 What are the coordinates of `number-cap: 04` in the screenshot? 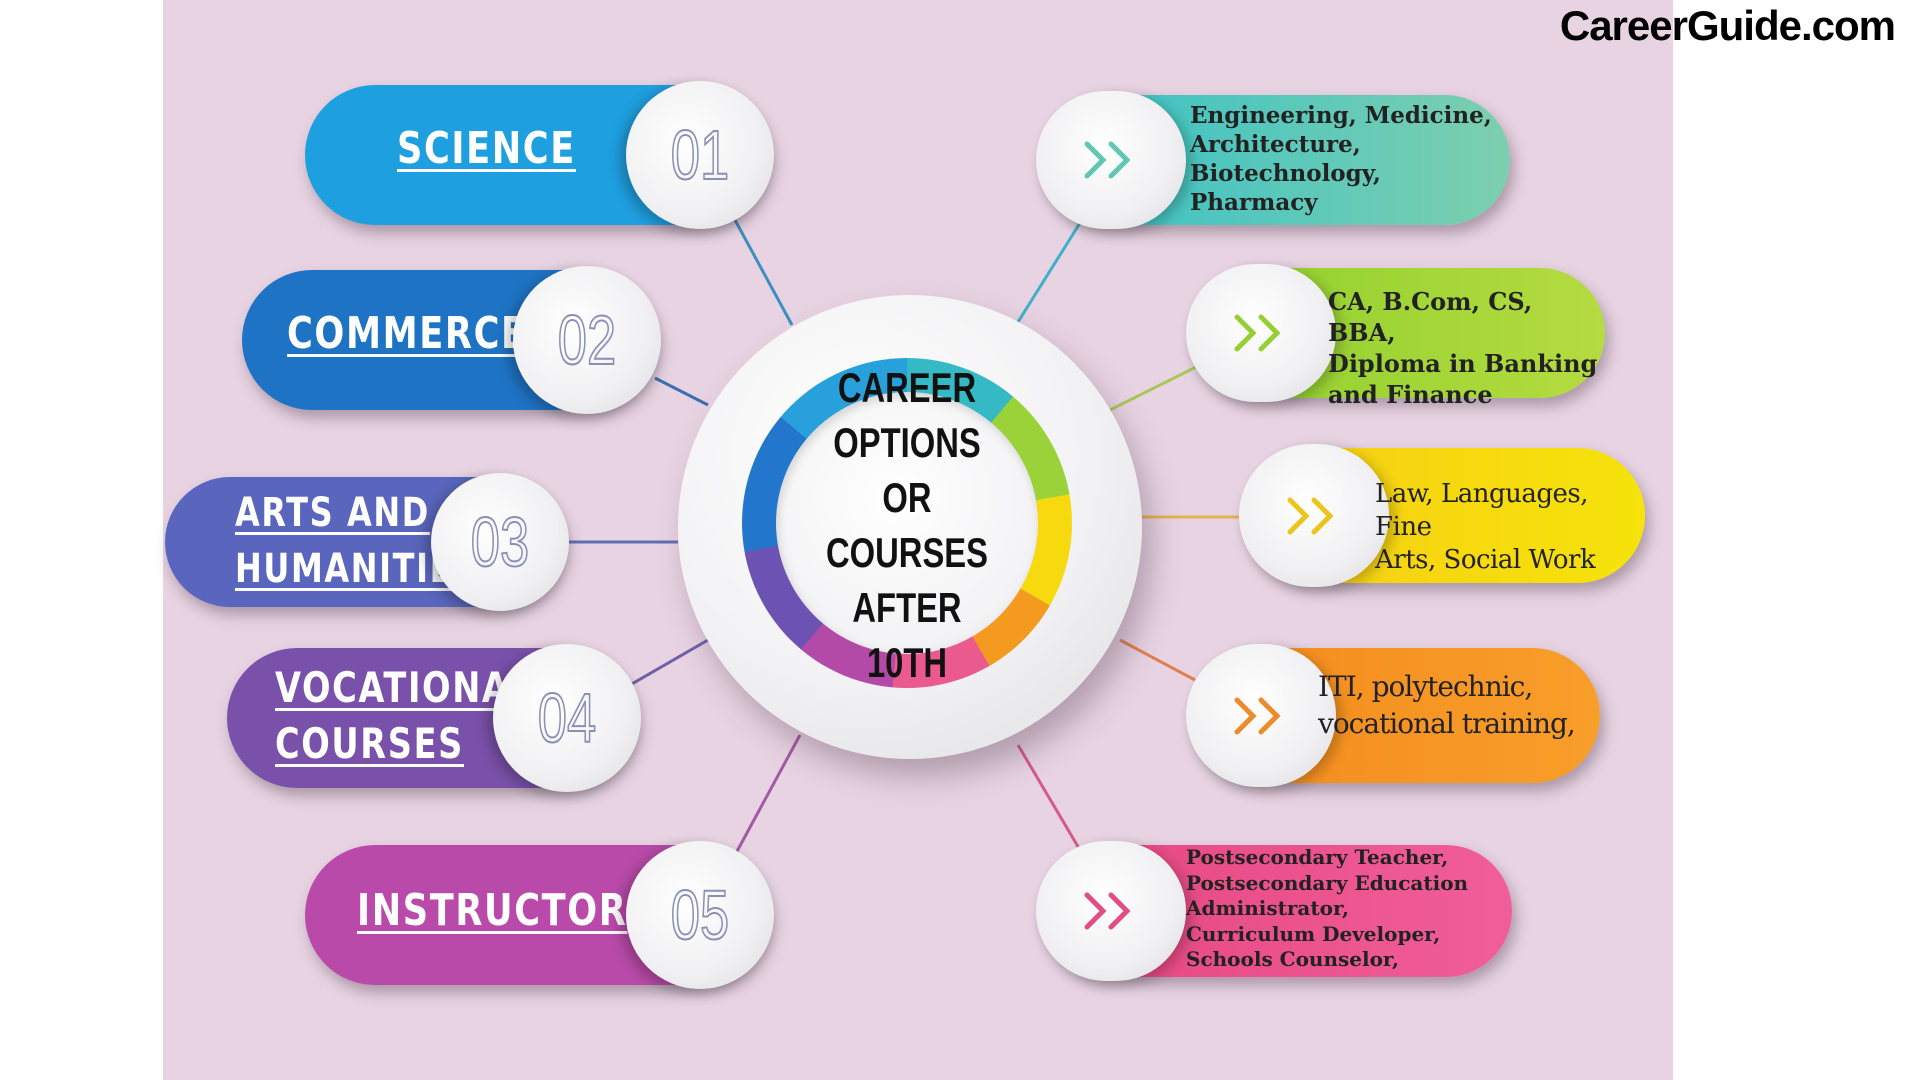 It's located at (567, 718).